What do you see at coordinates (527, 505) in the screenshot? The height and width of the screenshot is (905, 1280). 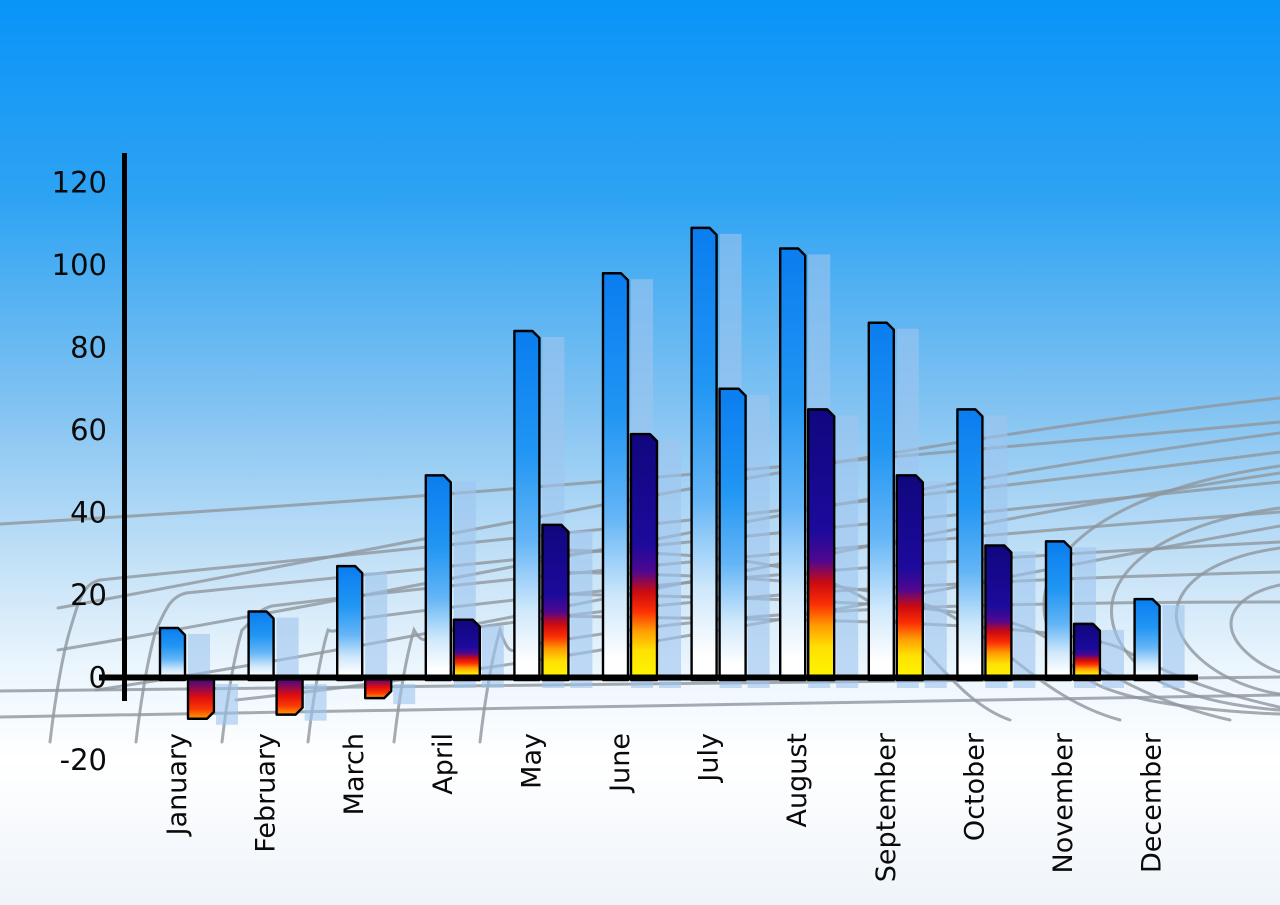 I see `bar-may-primary` at bounding box center [527, 505].